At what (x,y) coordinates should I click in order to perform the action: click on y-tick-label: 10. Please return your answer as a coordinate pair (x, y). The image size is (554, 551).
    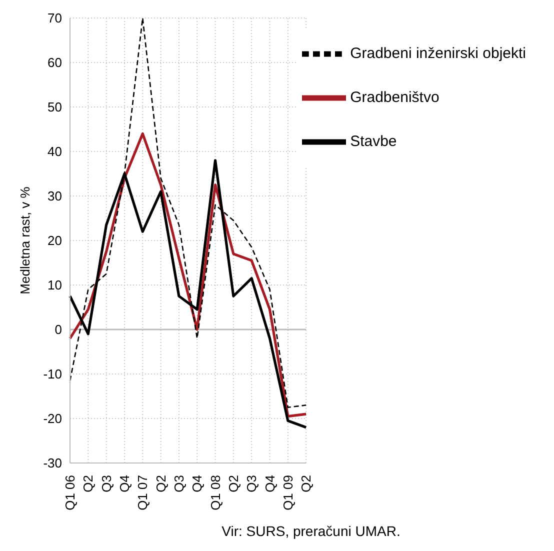
    Looking at the image, I should click on (55, 285).